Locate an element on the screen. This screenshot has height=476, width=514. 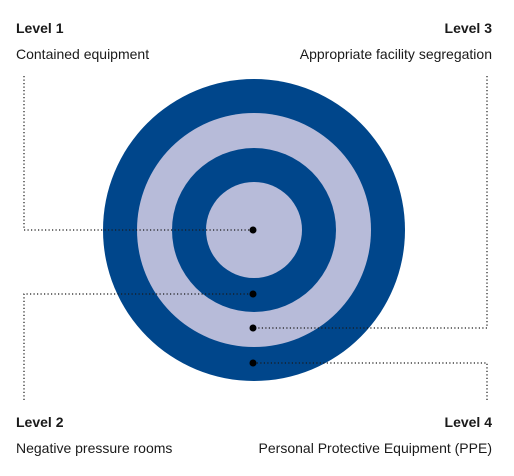
level-4-description: Personal Protective Equipment (PPE) is located at coordinates (375, 448).